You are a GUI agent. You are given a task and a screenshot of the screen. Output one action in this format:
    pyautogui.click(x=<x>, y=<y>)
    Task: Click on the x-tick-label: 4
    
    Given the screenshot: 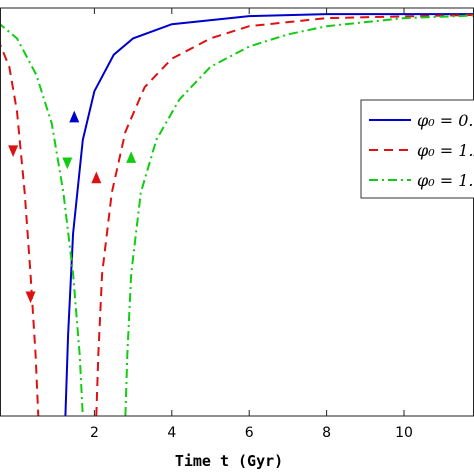 What is the action you would take?
    pyautogui.click(x=171, y=433)
    